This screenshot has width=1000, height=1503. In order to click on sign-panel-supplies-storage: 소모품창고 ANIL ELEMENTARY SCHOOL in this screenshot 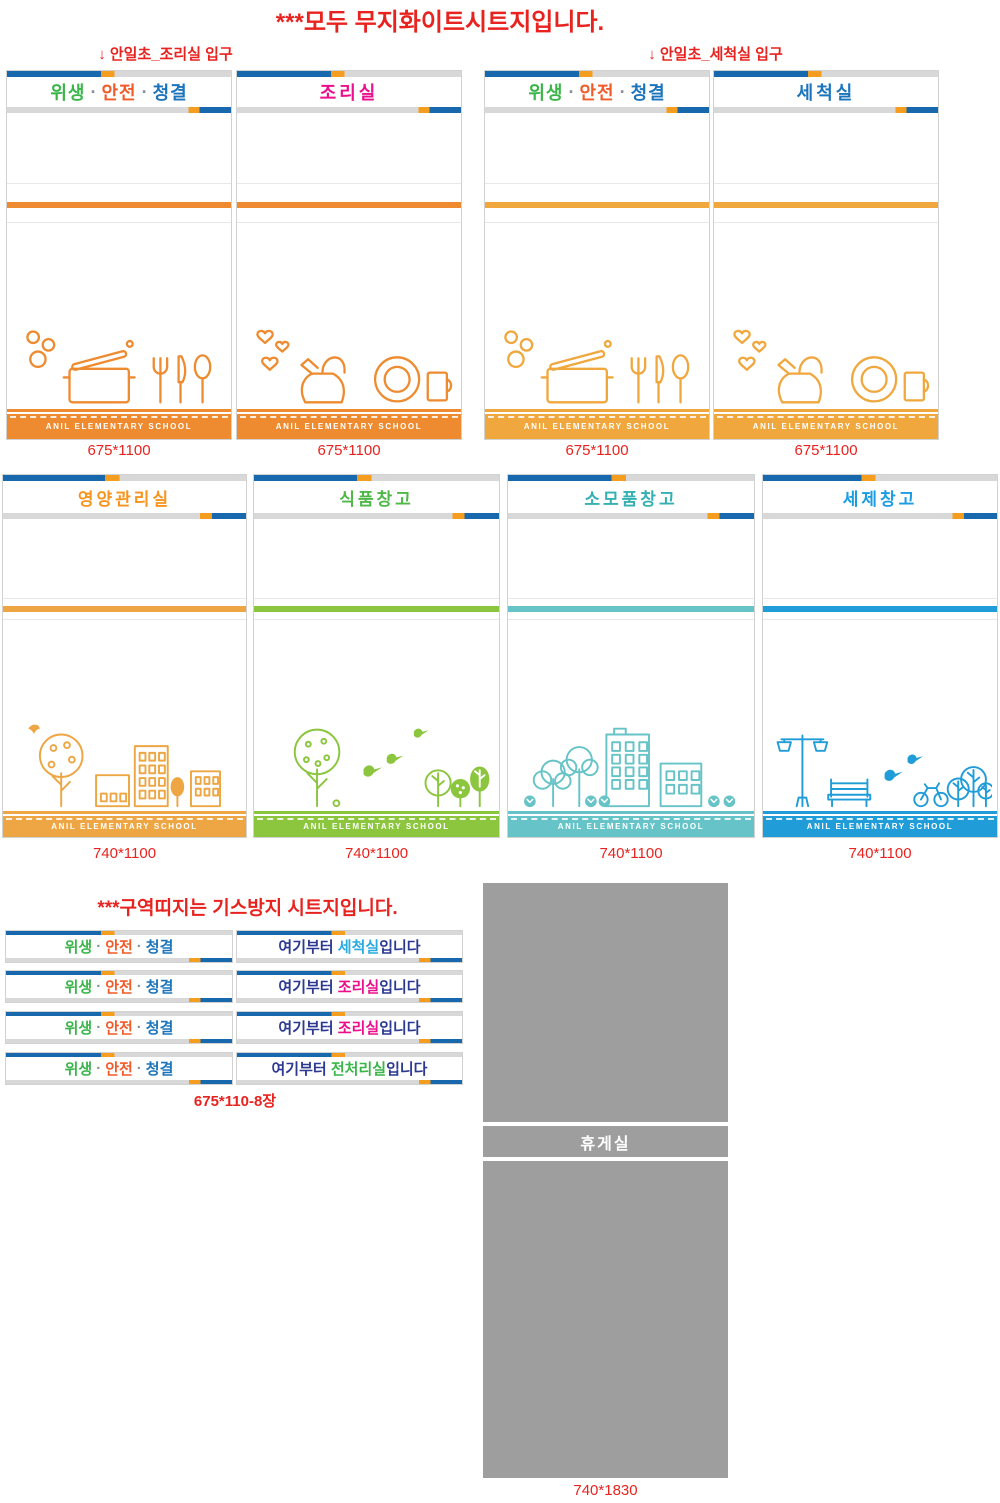, I will do `click(631, 656)`.